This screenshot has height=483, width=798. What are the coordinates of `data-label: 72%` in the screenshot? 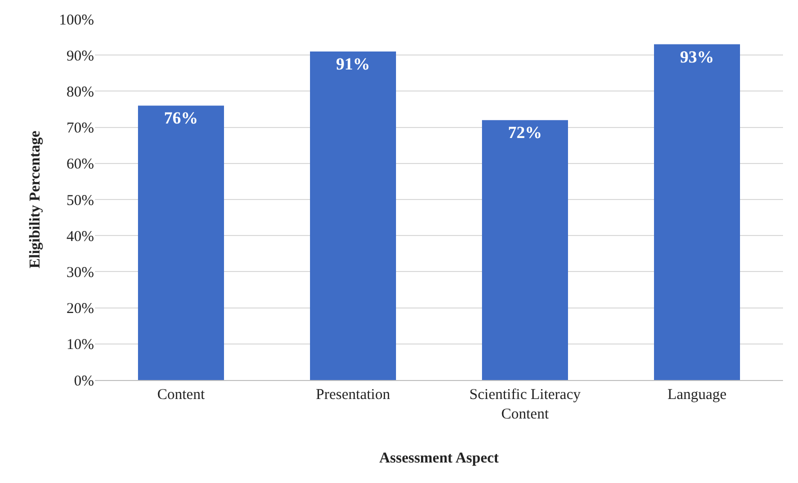 It's located at (525, 132).